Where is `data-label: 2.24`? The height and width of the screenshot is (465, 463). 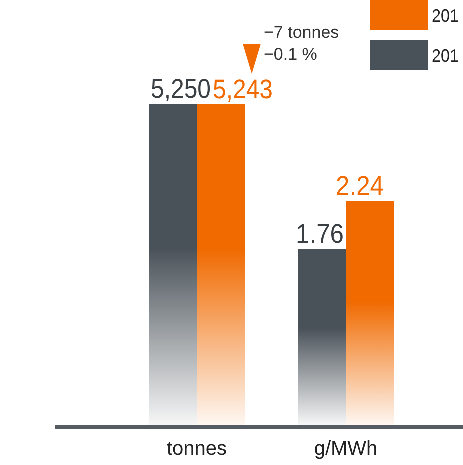 data-label: 2.24 is located at coordinates (362, 186).